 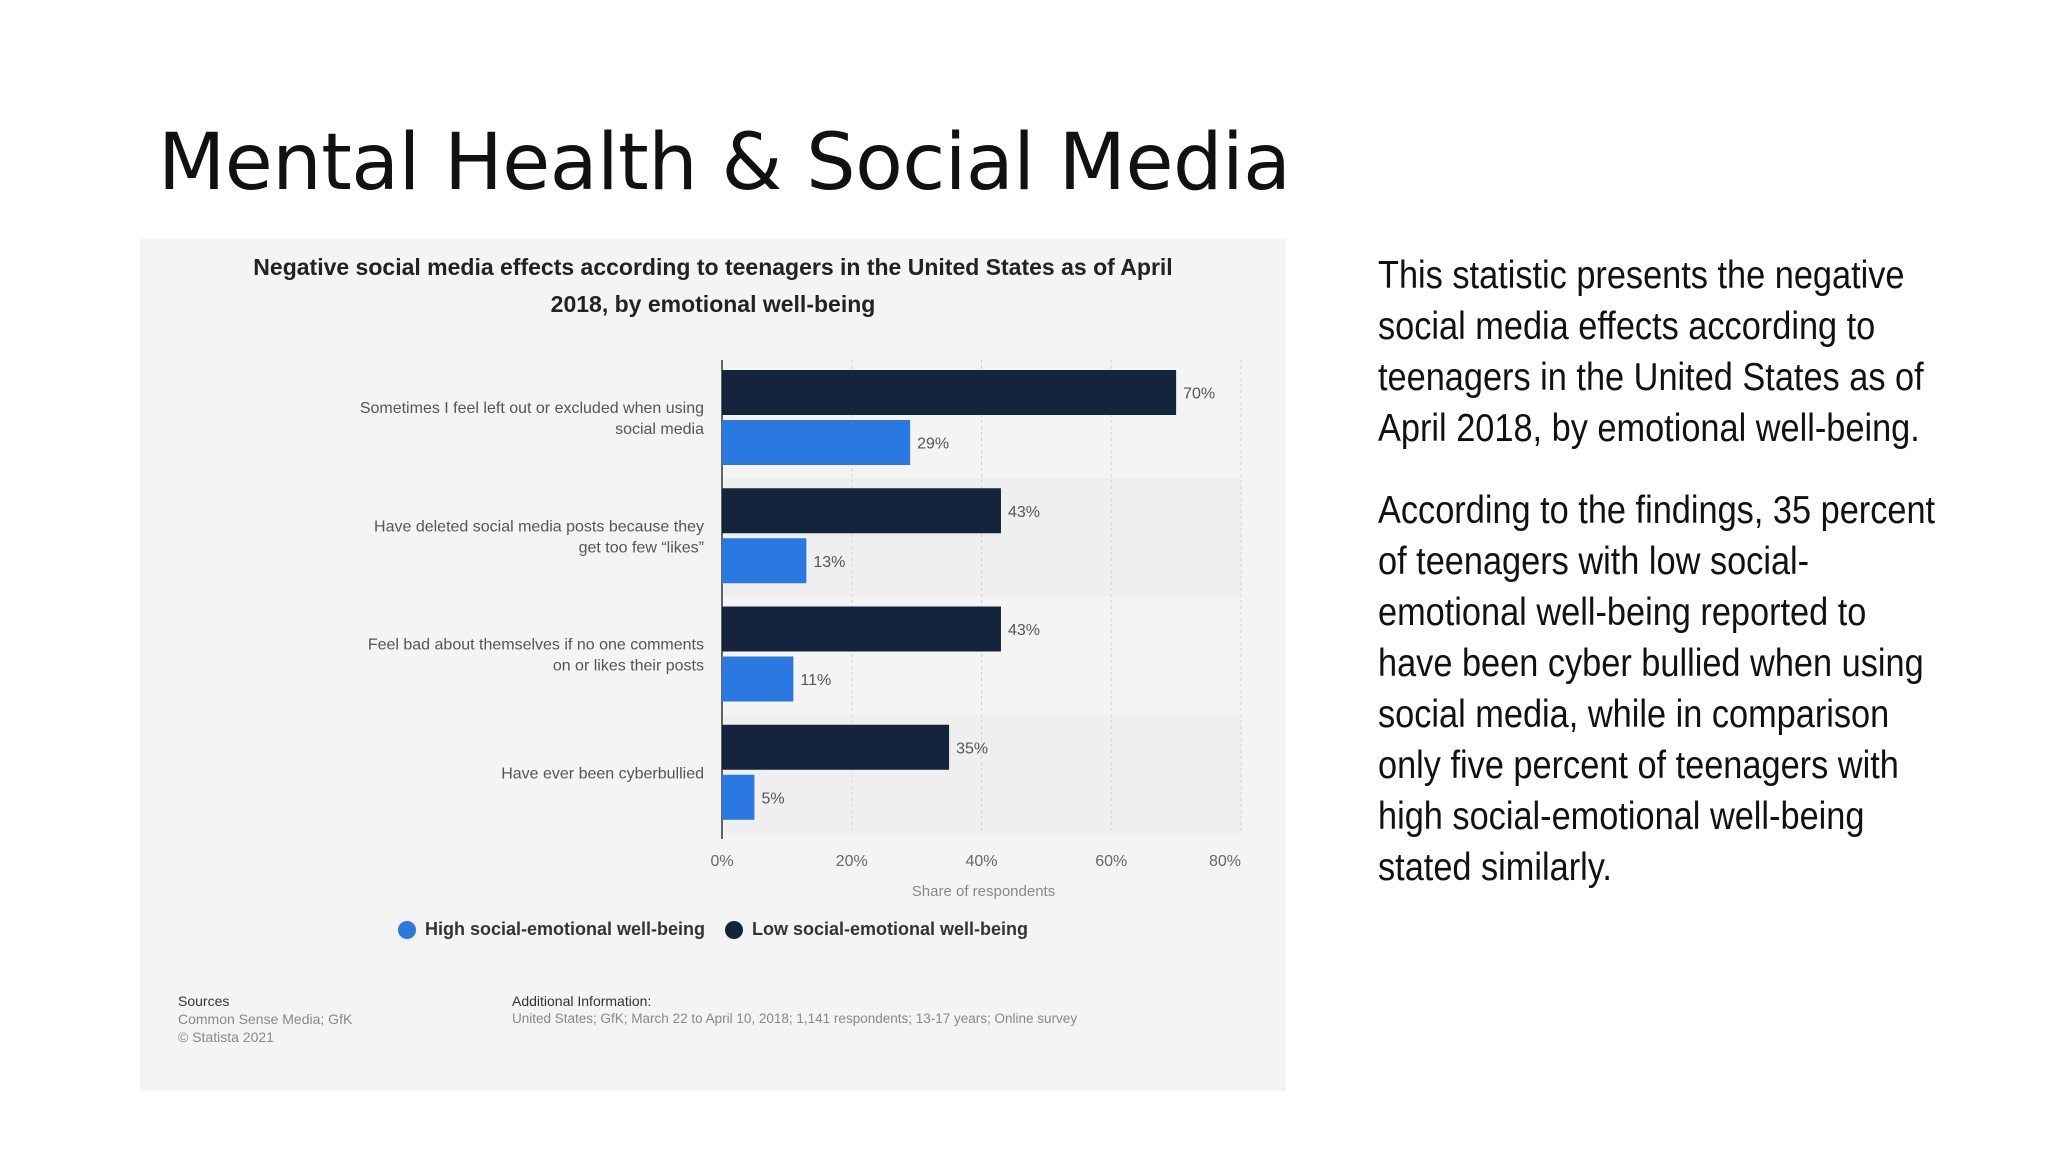 I want to click on legend-item-high: High social-emotional well-being, so click(x=551, y=929).